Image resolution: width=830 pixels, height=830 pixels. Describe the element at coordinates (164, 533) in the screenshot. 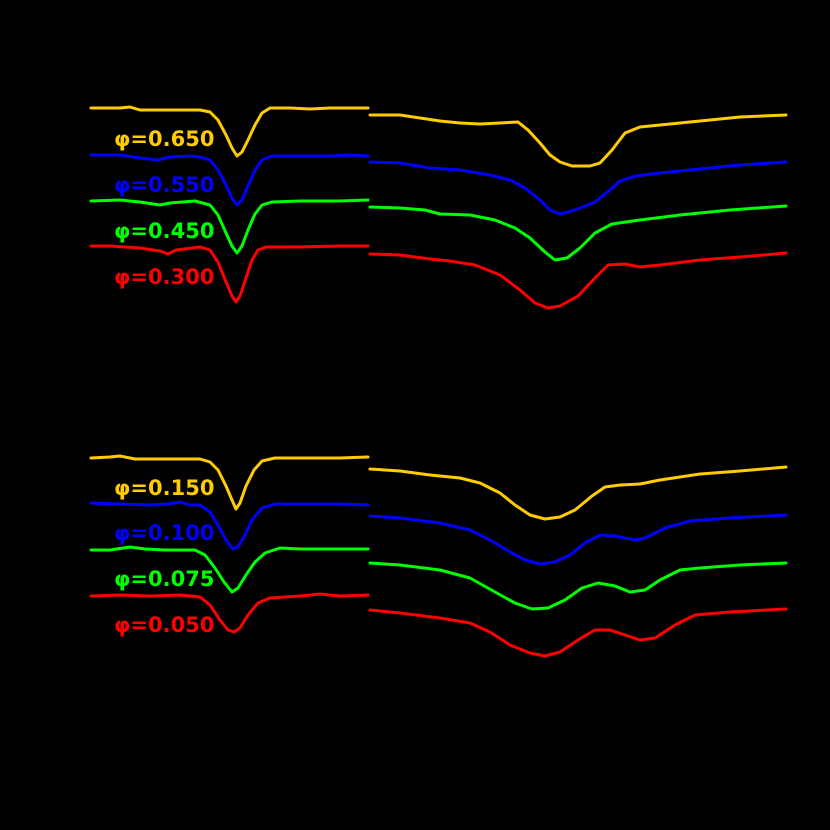

I see `label-phase-0100: φ=0.100` at that location.